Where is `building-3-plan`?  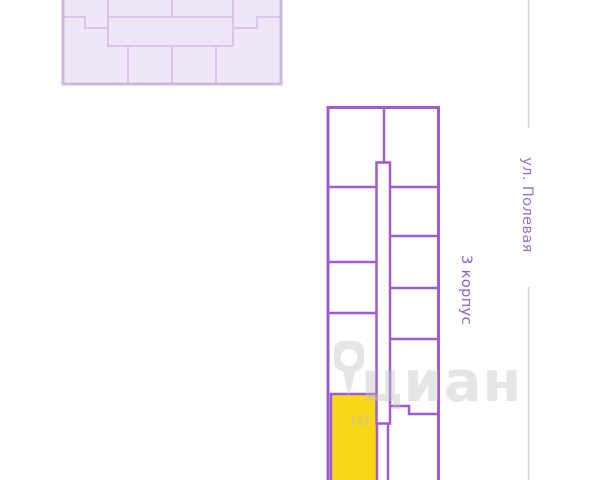
building-3-plan is located at coordinates (383, 293).